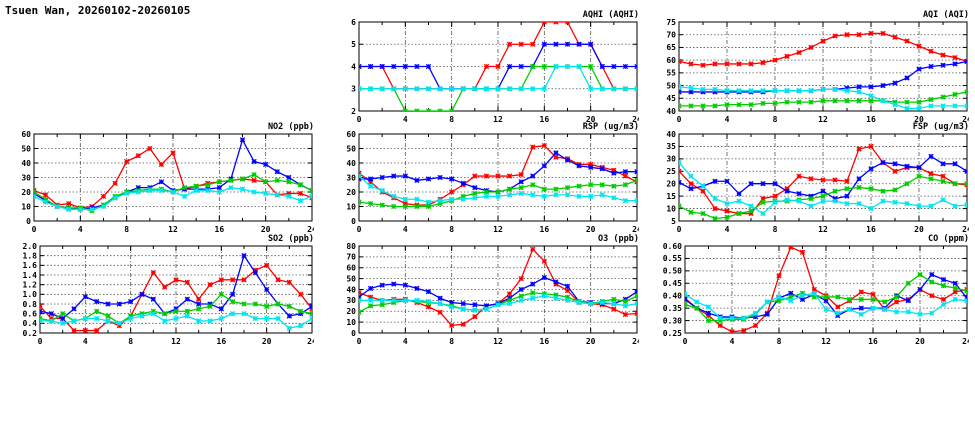  What do you see at coordinates (489, 67) in the screenshot?
I see `chart-panel-aqhi: 2 3 4 5 6 0 4 8 12 16 20 24 AQHI (AQHI)` at bounding box center [489, 67].